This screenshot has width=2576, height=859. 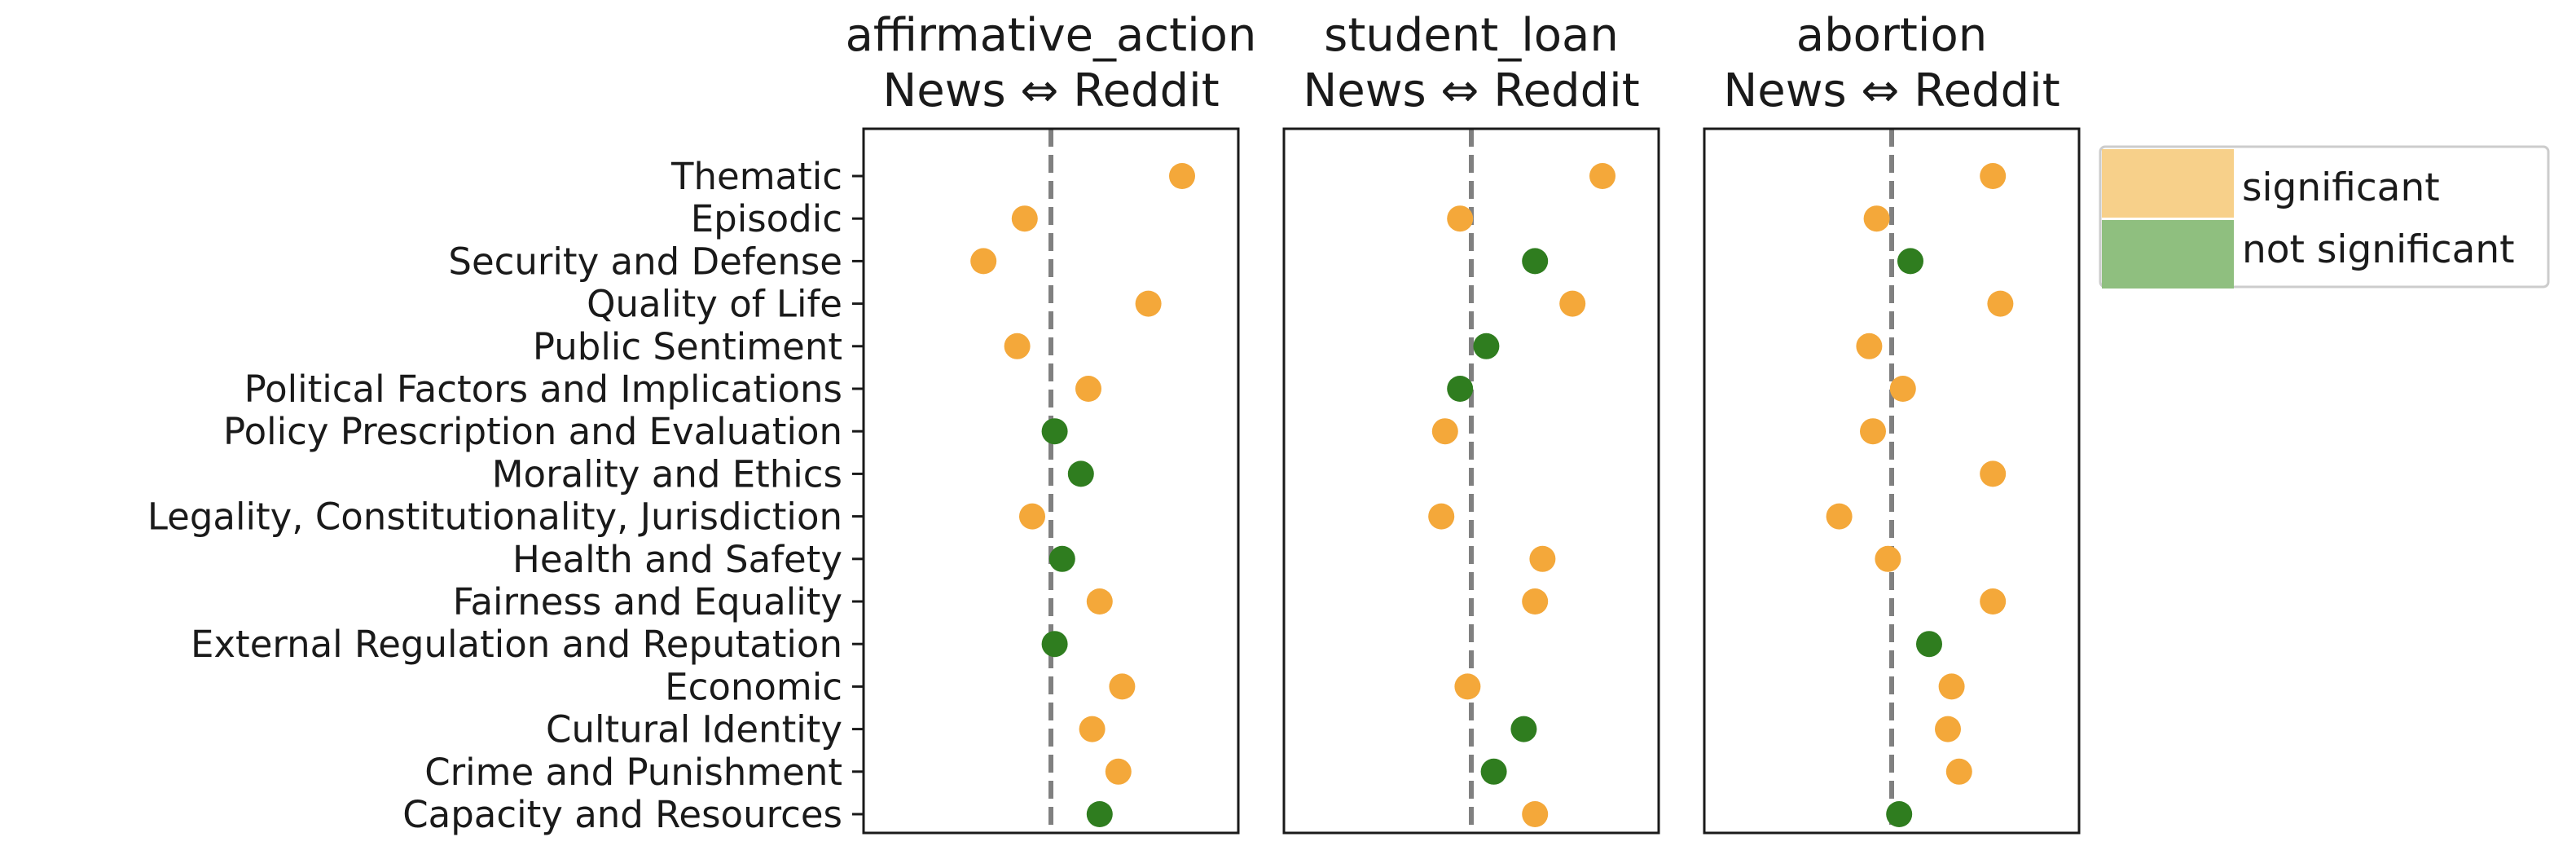 I want to click on y-tick-label: Health and Safety, so click(x=677, y=559).